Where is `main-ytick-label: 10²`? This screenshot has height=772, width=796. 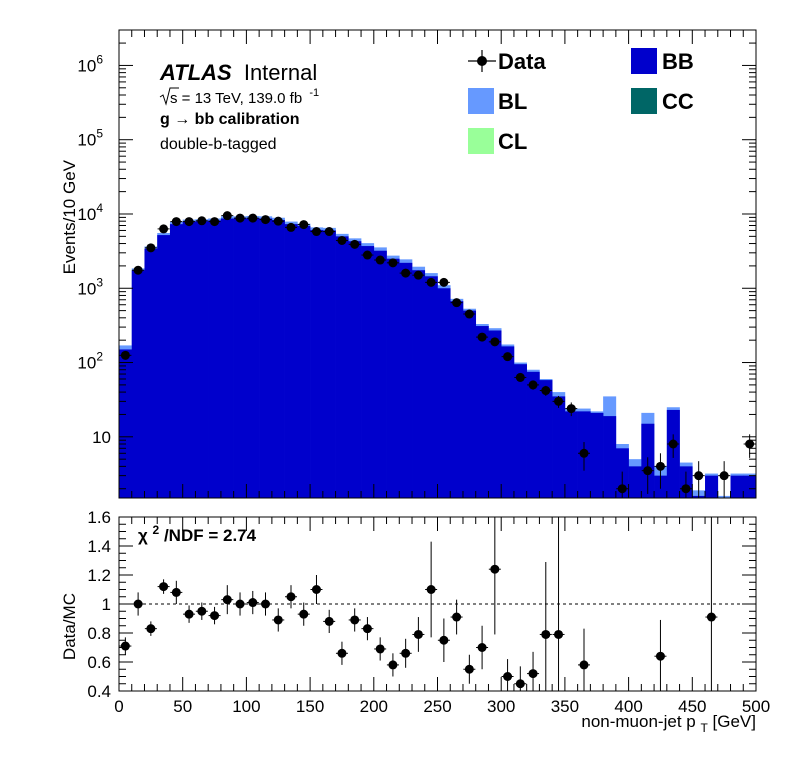
main-ytick-label: 10² is located at coordinates (90, 361).